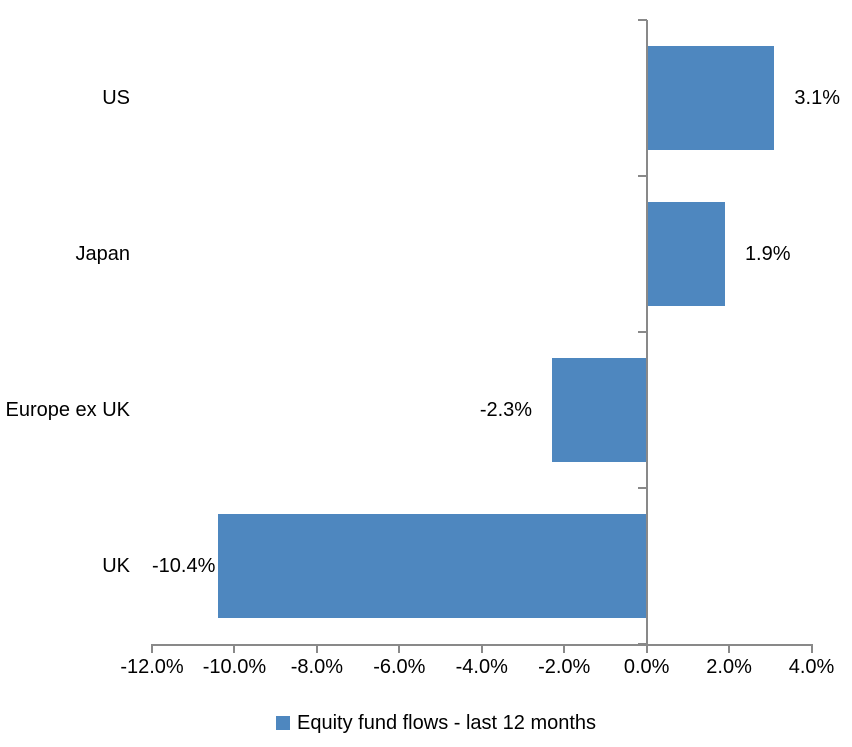 This screenshot has height=747, width=852. What do you see at coordinates (729, 667) in the screenshot?
I see `x-axis-tick-label: 2.0%` at bounding box center [729, 667].